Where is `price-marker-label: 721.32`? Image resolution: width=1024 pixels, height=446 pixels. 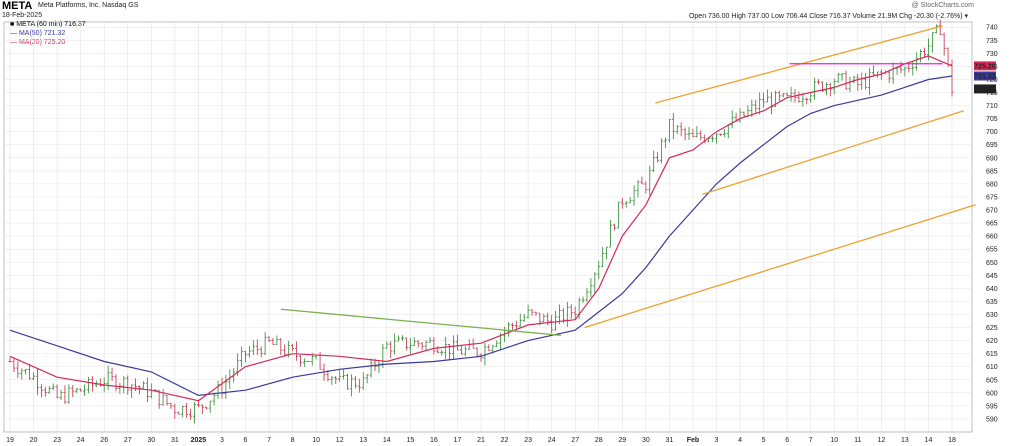 price-marker-label: 721.32 is located at coordinates (985, 77).